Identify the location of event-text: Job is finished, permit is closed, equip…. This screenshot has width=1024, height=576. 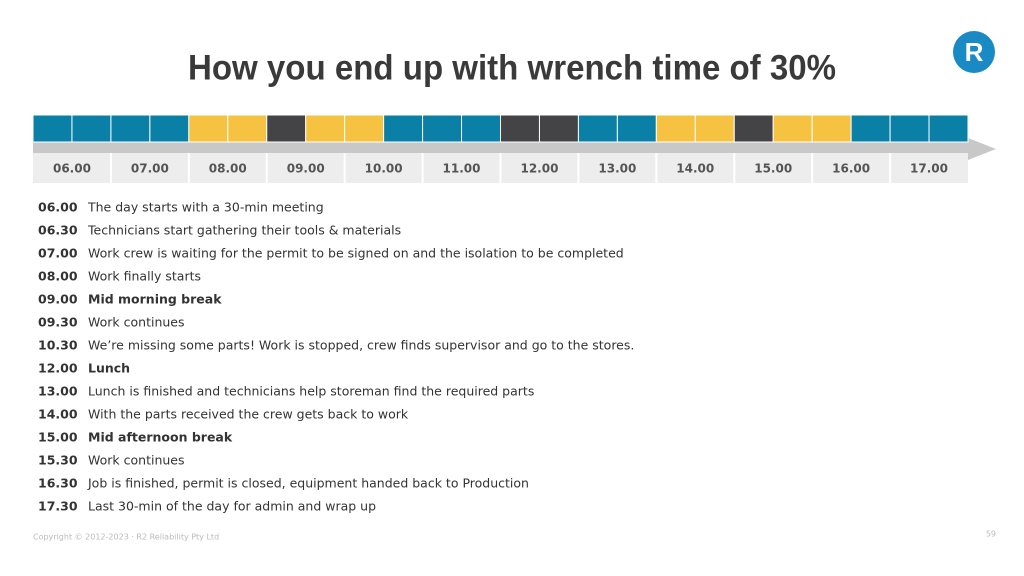
(308, 483).